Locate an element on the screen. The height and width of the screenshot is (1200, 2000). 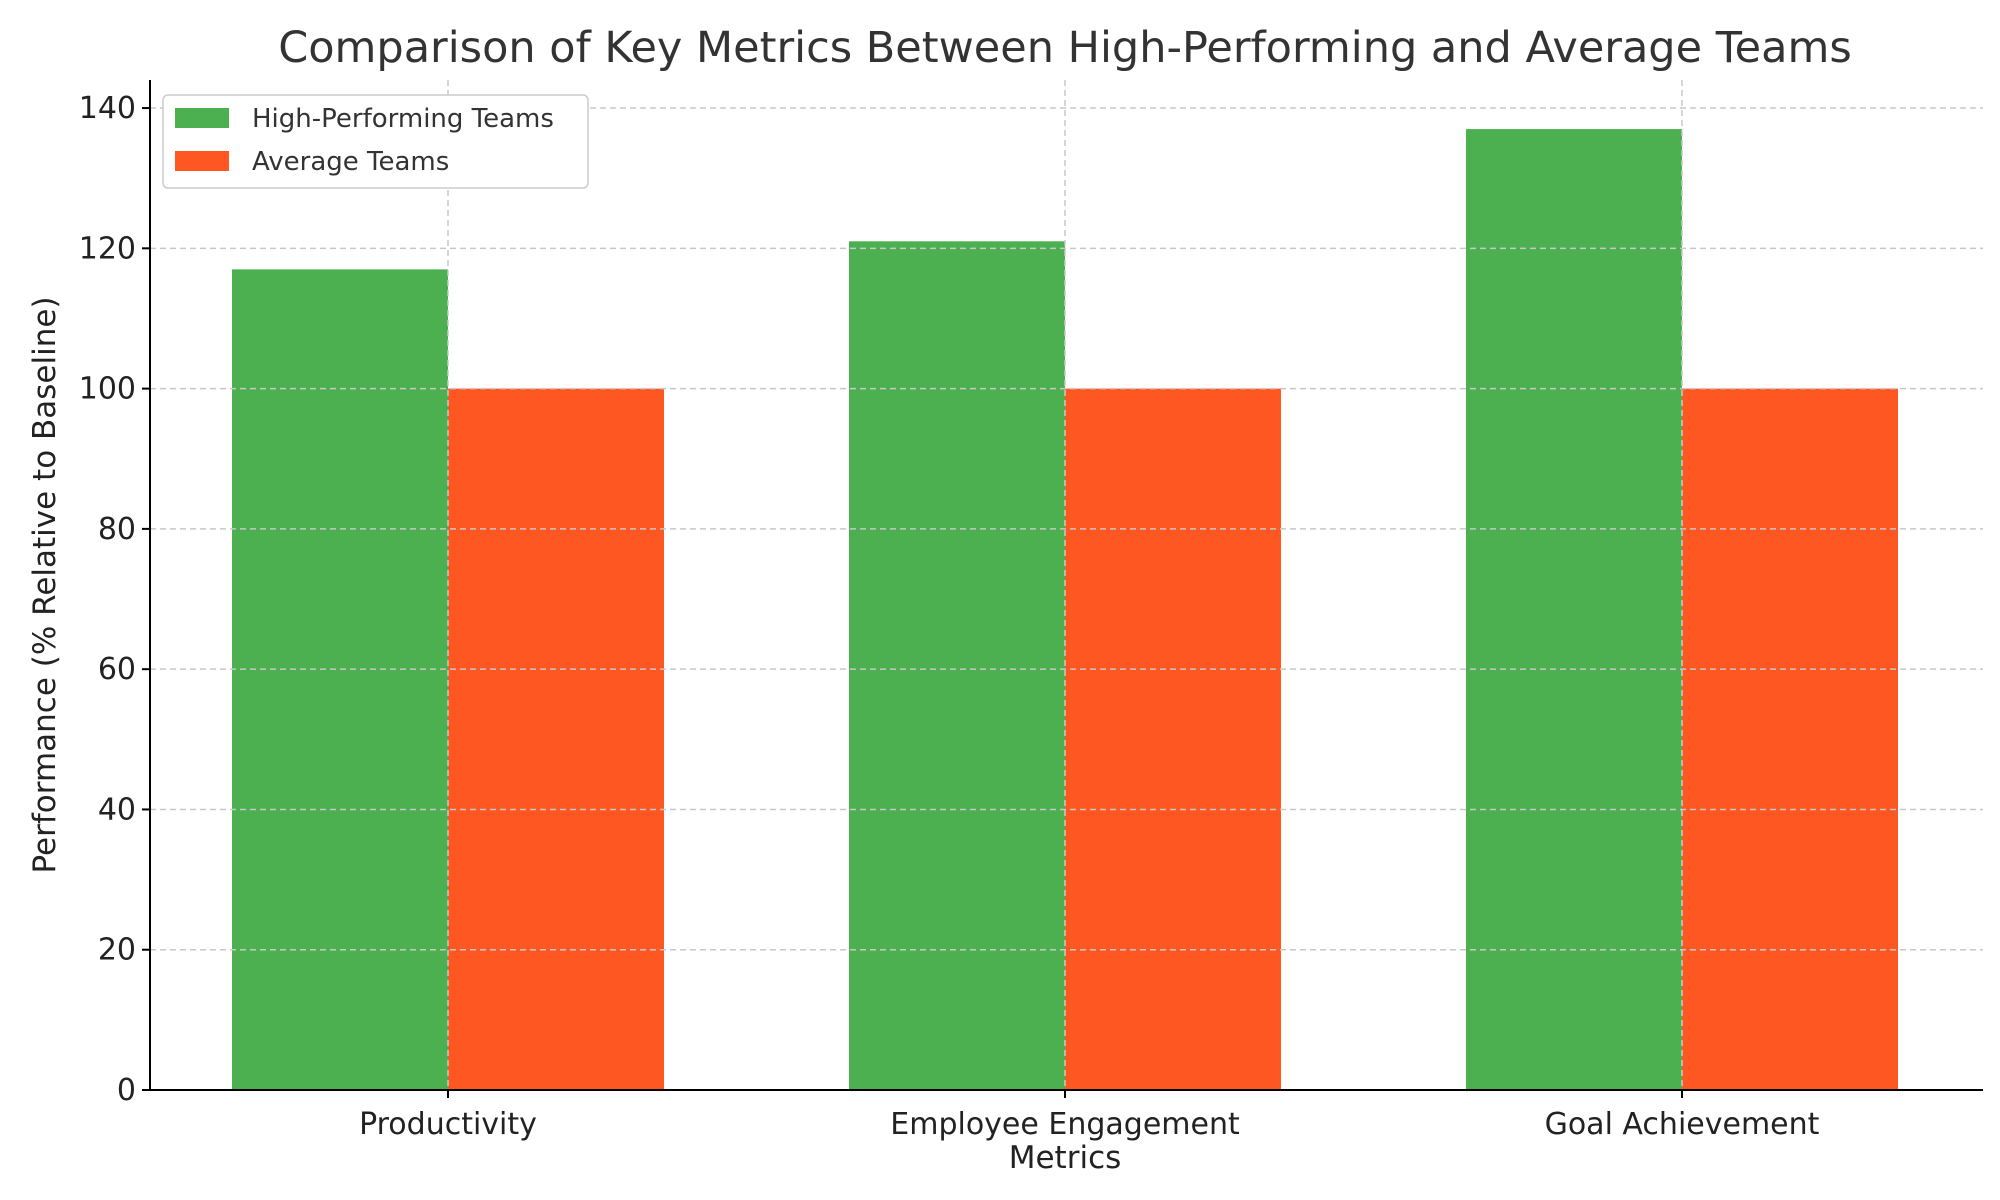
legend-frame is located at coordinates (375, 141).